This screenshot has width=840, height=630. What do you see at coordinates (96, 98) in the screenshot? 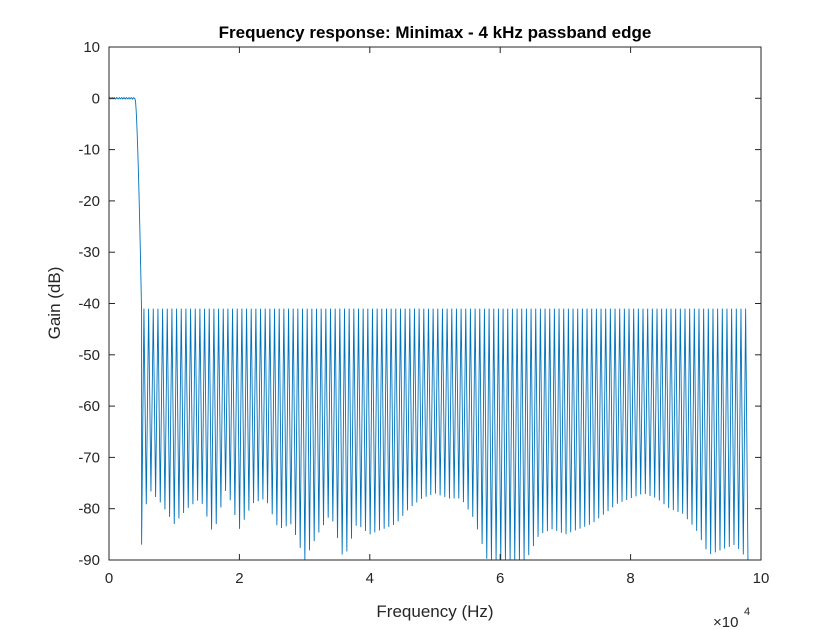
I see `y-tick-label: 0` at bounding box center [96, 98].